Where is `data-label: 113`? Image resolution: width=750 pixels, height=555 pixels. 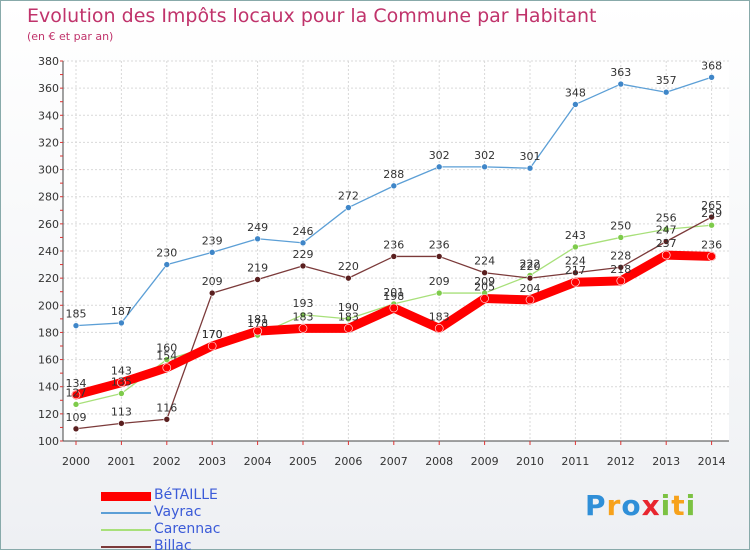
data-label: 113 is located at coordinates (121, 411).